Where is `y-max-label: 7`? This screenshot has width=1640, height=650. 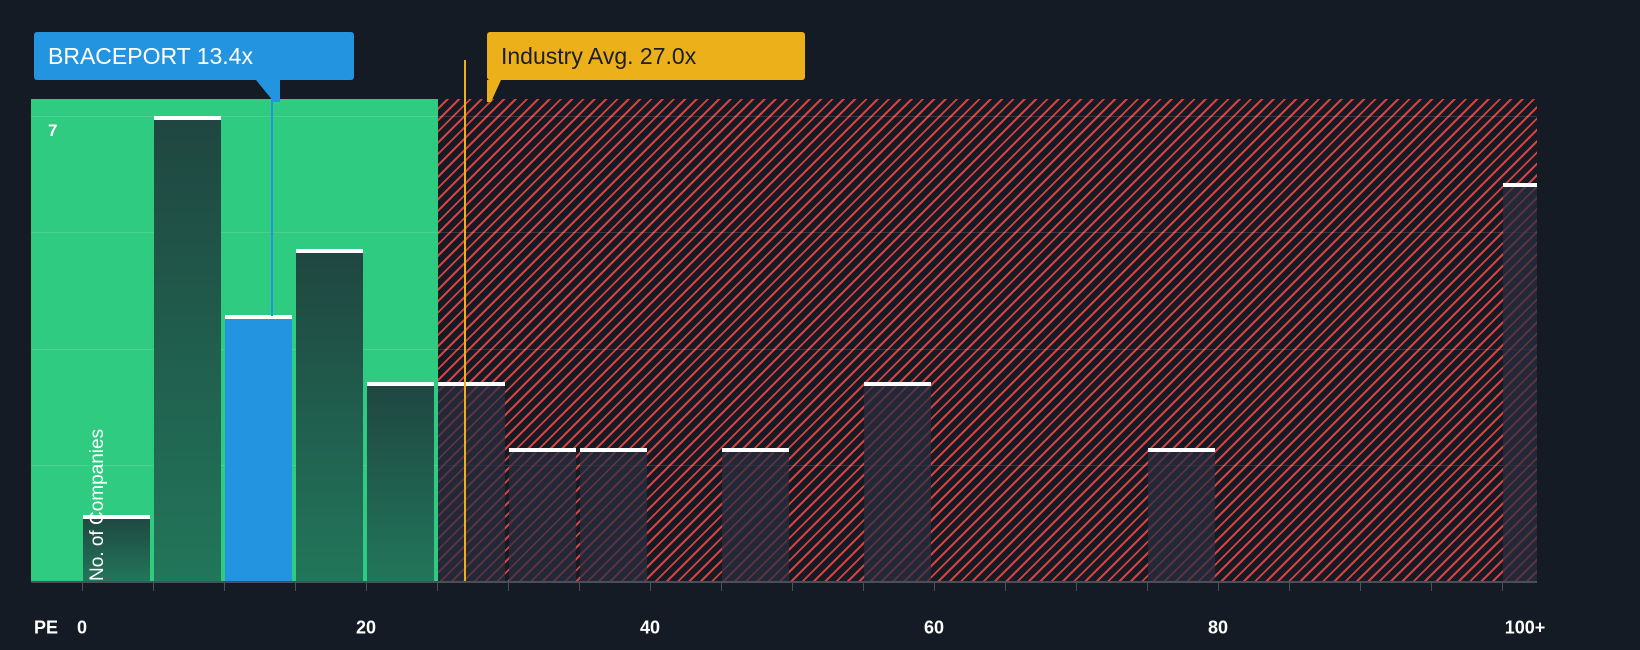
y-max-label: 7 is located at coordinates (53, 130).